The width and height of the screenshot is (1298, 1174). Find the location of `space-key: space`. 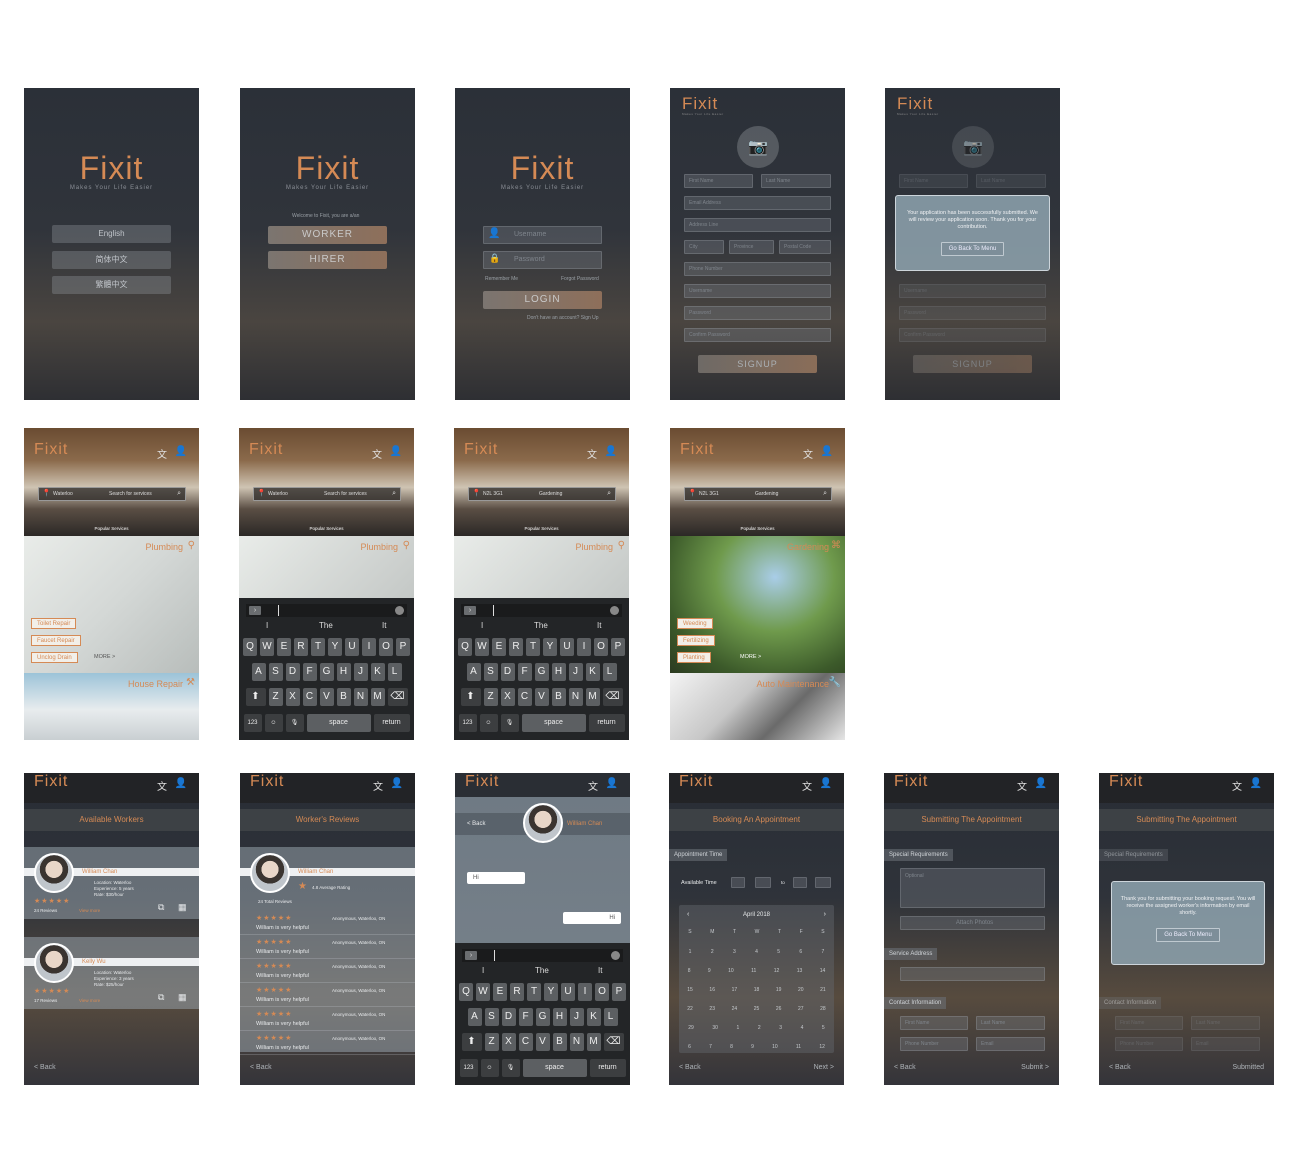

space-key: space is located at coordinates (554, 1068).